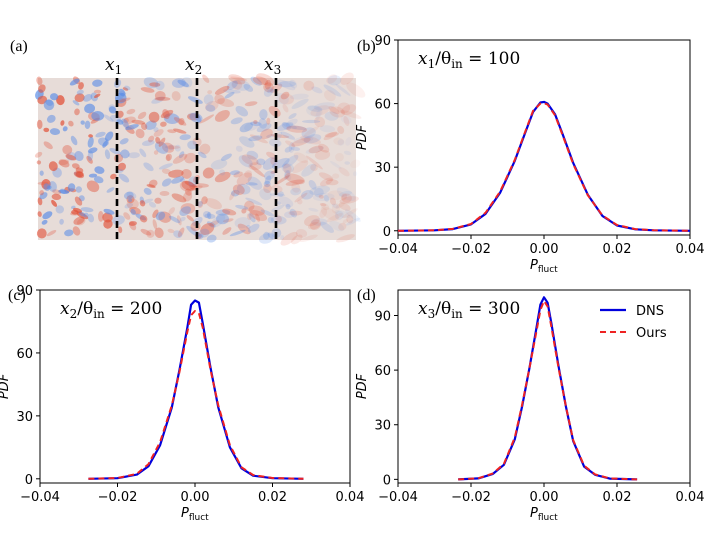 Image resolution: width=714 pixels, height=538 pixels. What do you see at coordinates (633, 322) in the screenshot?
I see `legend: DNS Ours` at bounding box center [633, 322].